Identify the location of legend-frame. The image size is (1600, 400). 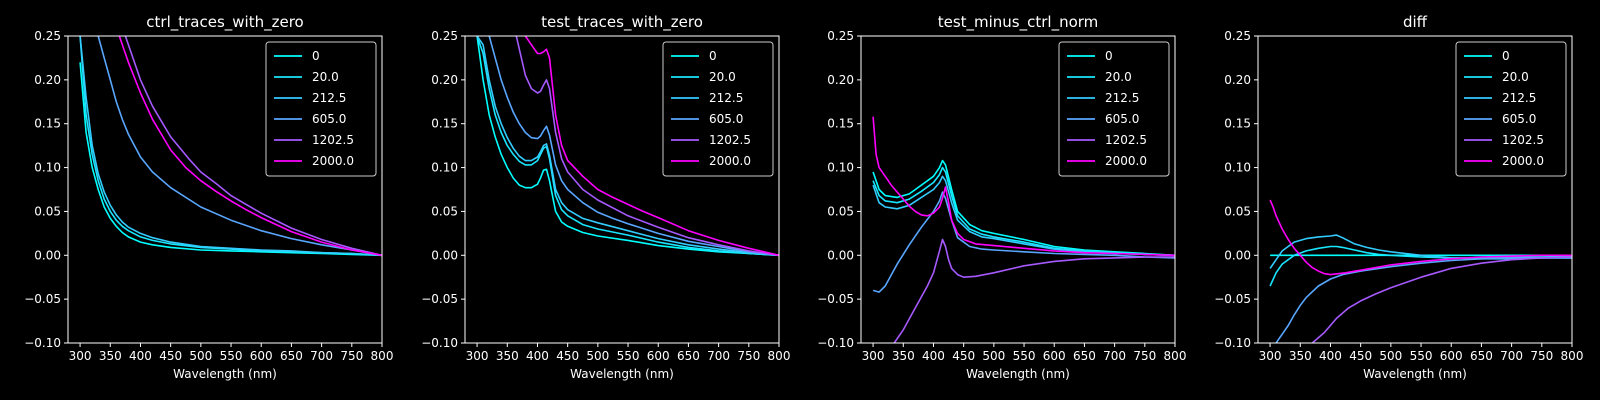
(321, 109).